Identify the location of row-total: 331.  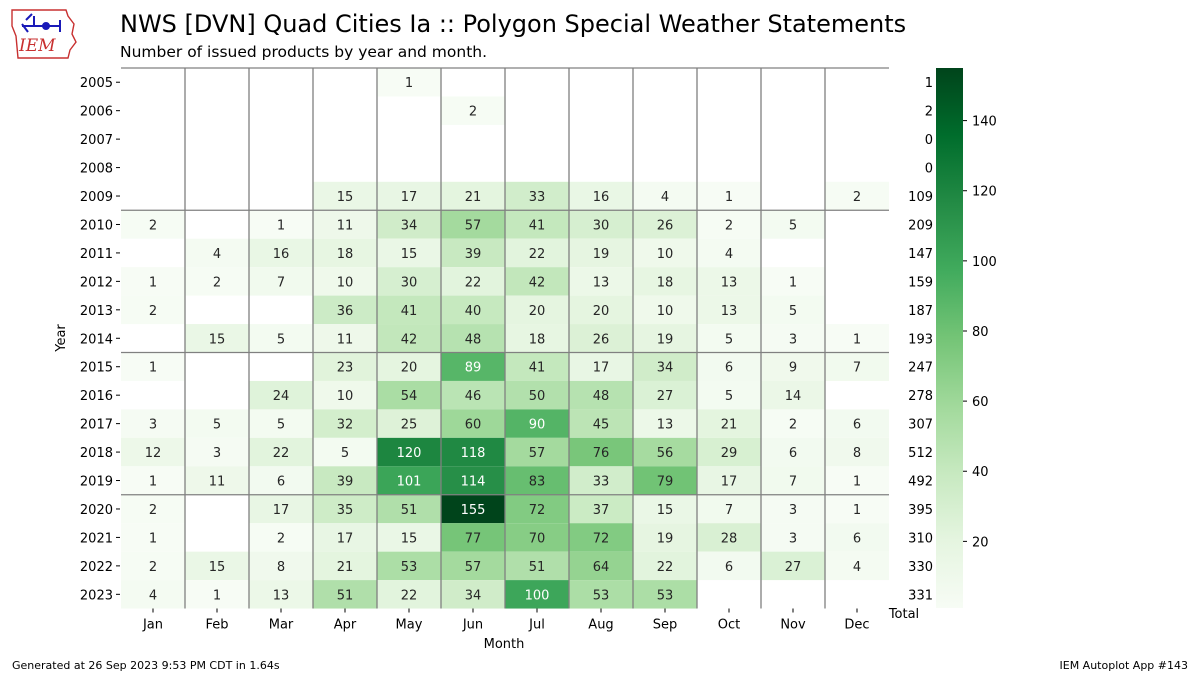
(920, 595).